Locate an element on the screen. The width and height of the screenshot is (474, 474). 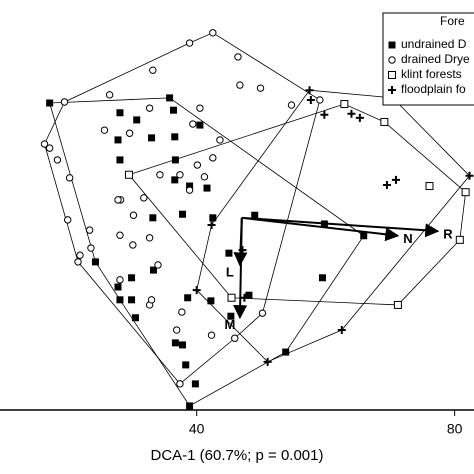
legend-label: klint forests is located at coordinates (431, 74).